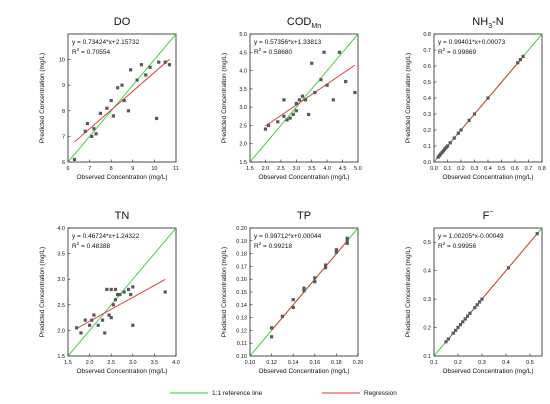 This screenshot has height=404, width=550. What do you see at coordinates (241, 267) in the screenshot?
I see `y-tick-label: 0.17` at bounding box center [241, 267].